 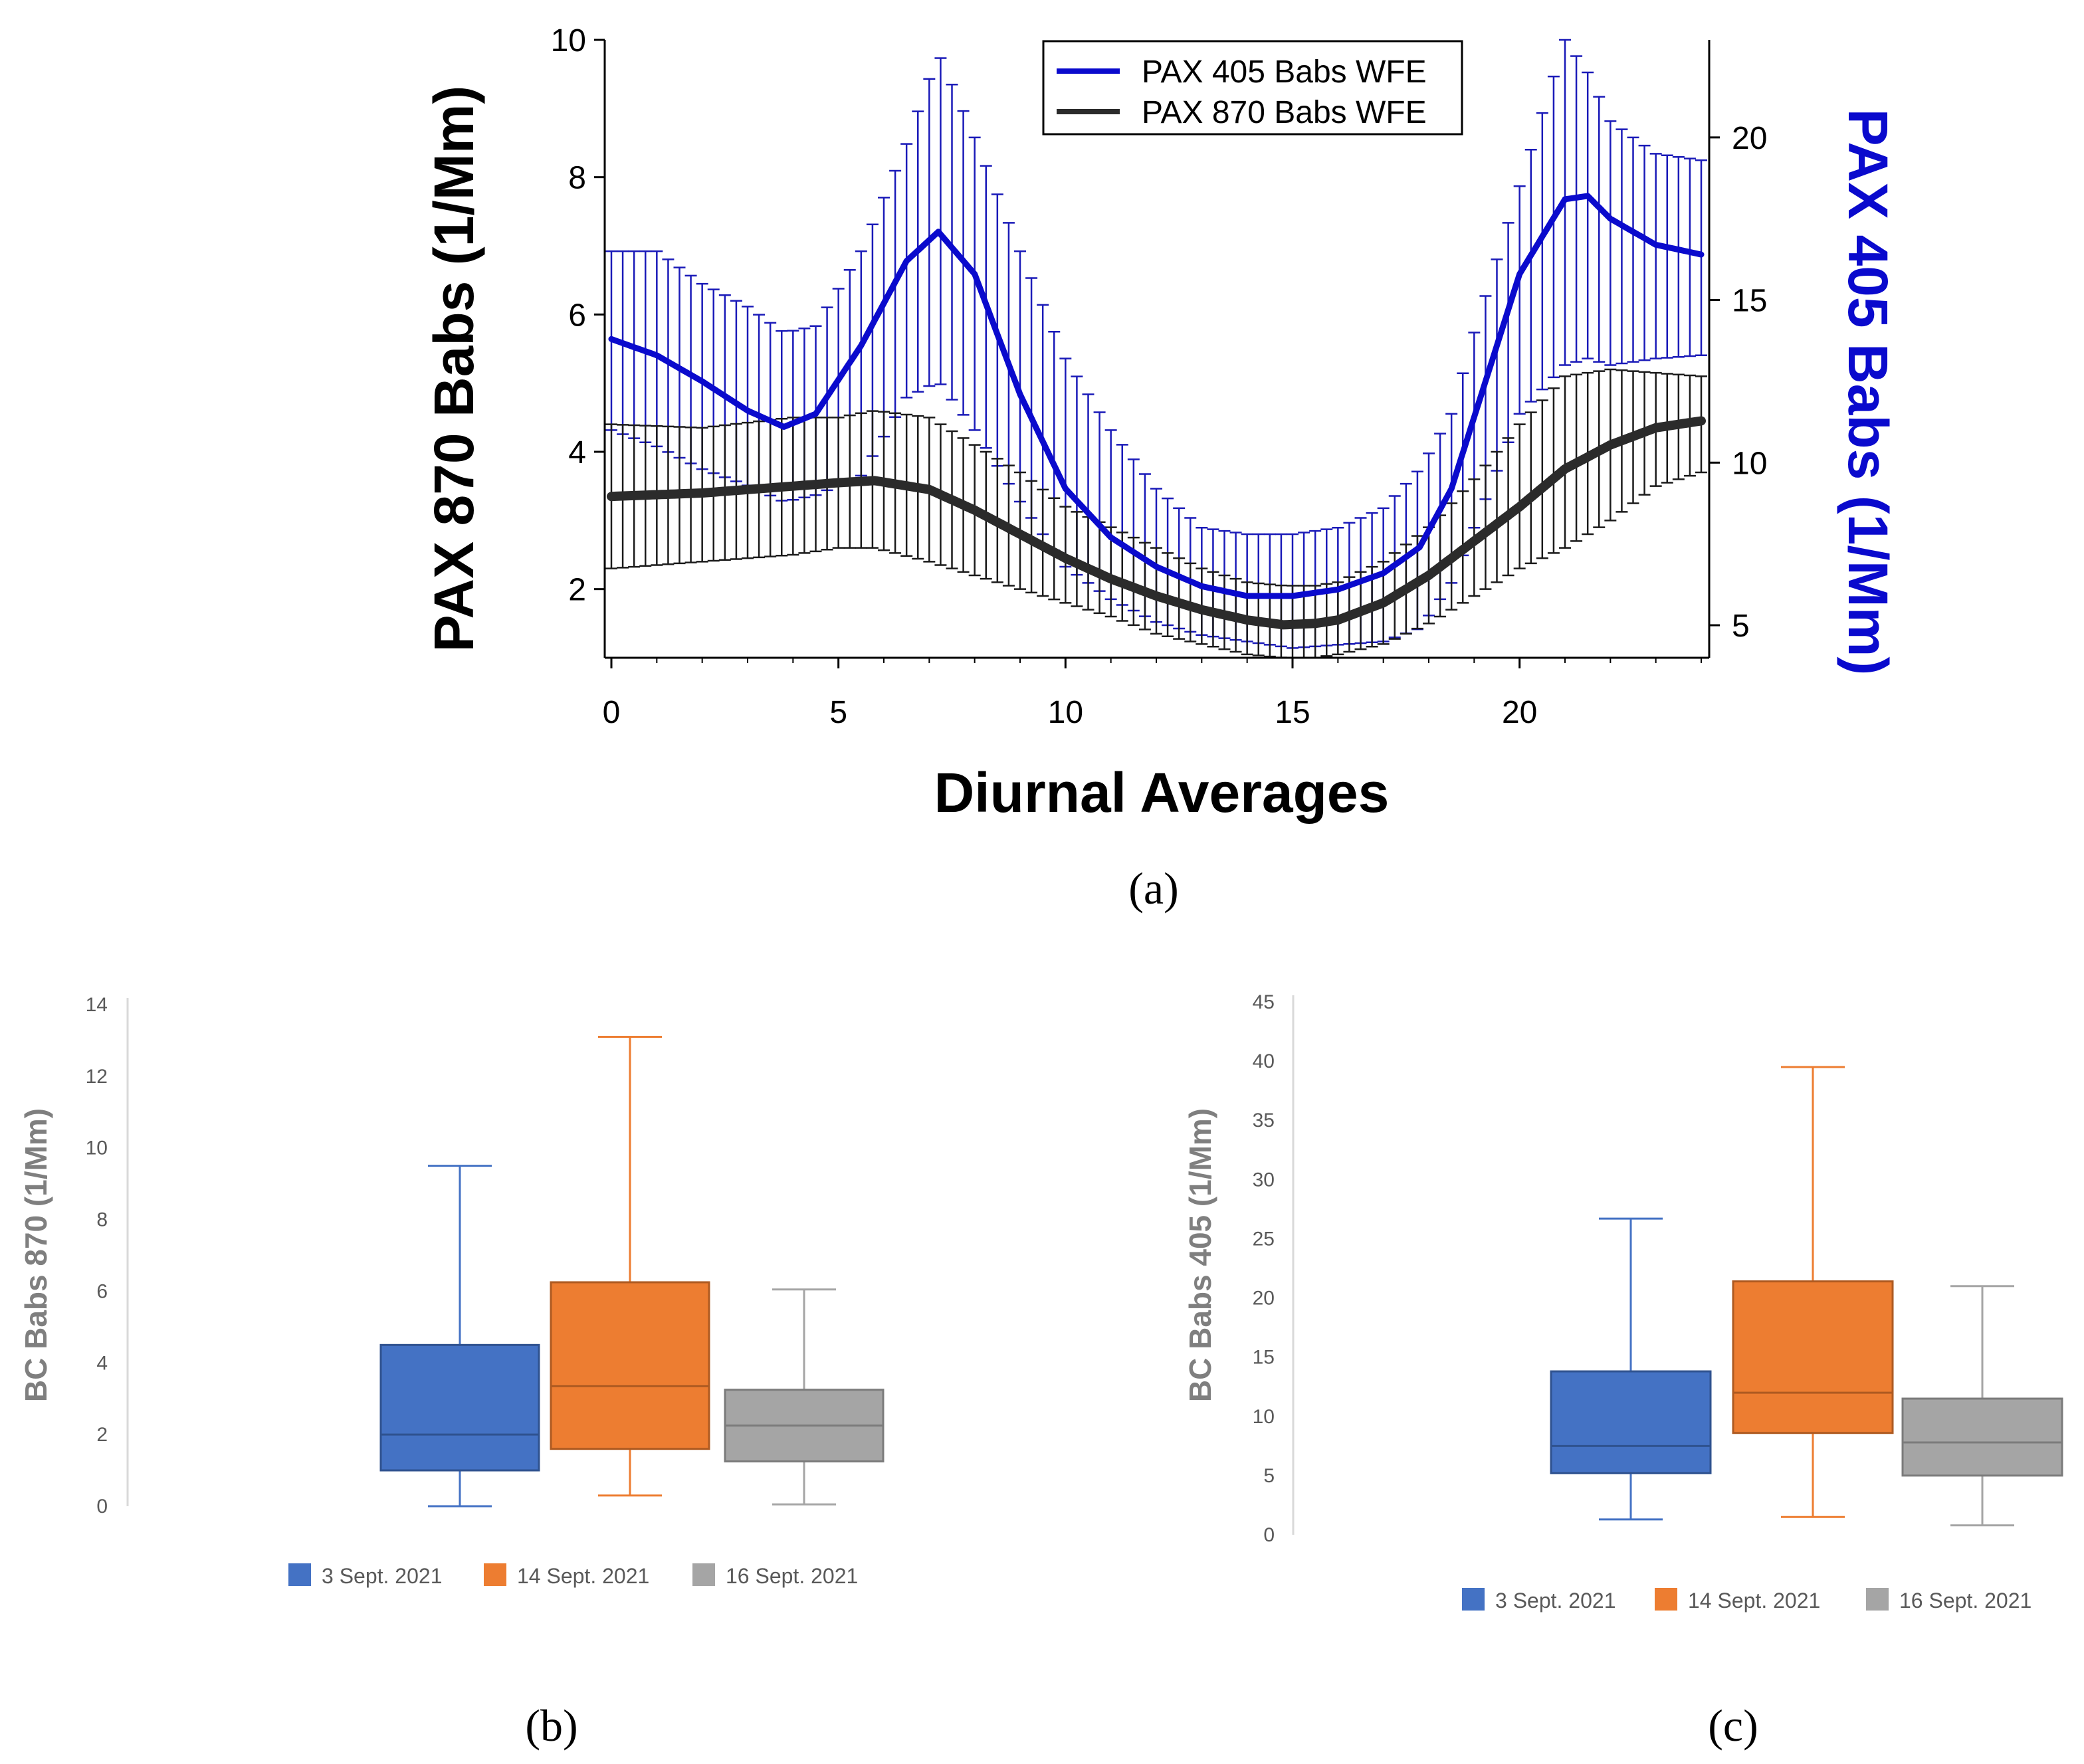 What do you see at coordinates (97, 1005) in the screenshot?
I see `box-y-tick-label: 14` at bounding box center [97, 1005].